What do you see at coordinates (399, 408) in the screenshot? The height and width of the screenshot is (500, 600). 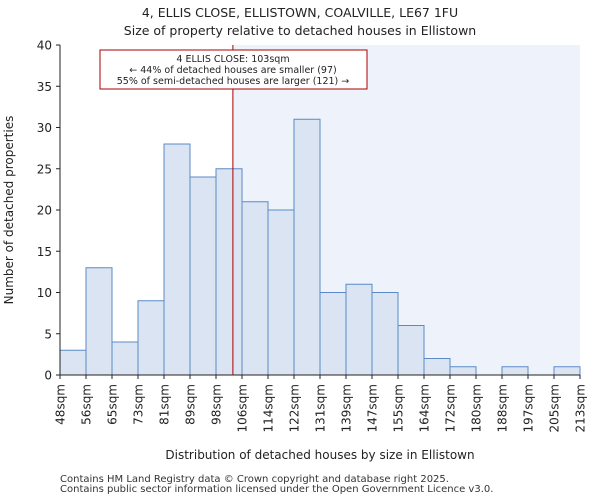 I see `x-tick-label-155sqm: 155sqm` at bounding box center [399, 408].